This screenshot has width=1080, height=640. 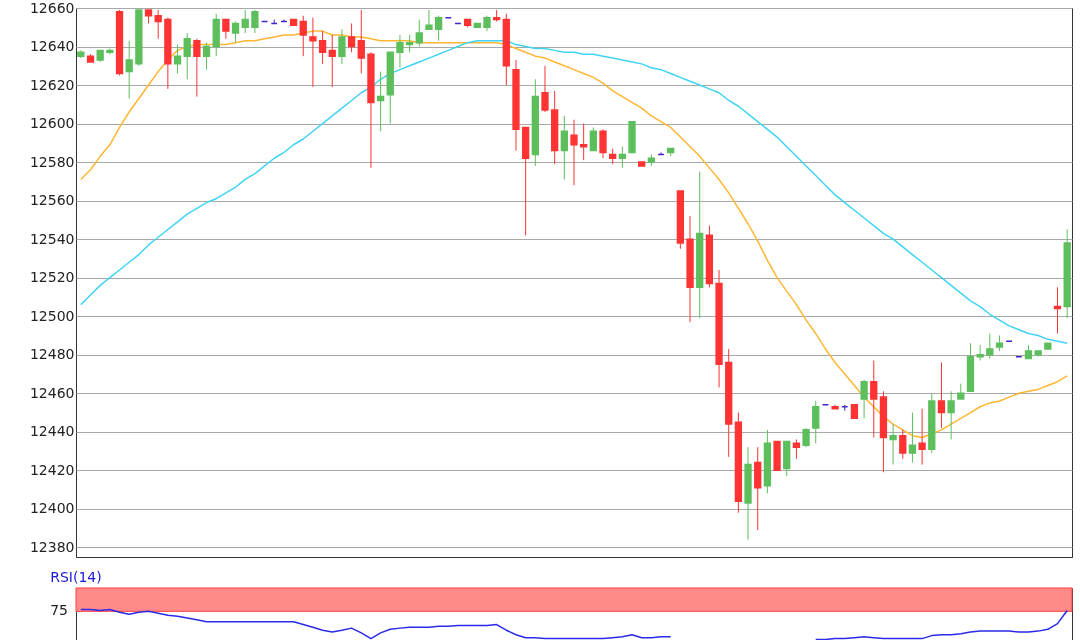 What do you see at coordinates (52, 200) in the screenshot?
I see `y-tick-label: 12560` at bounding box center [52, 200].